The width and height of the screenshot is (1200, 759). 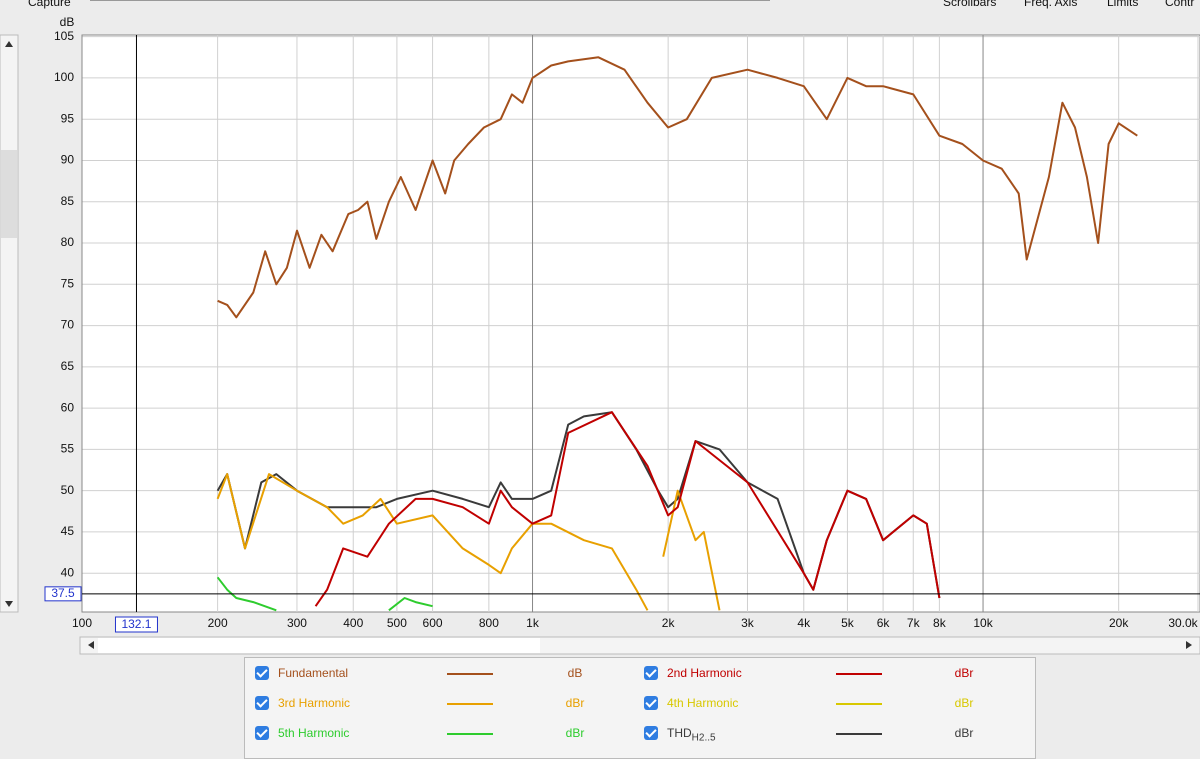 I want to click on y-axis-label: dB, so click(x=67, y=22).